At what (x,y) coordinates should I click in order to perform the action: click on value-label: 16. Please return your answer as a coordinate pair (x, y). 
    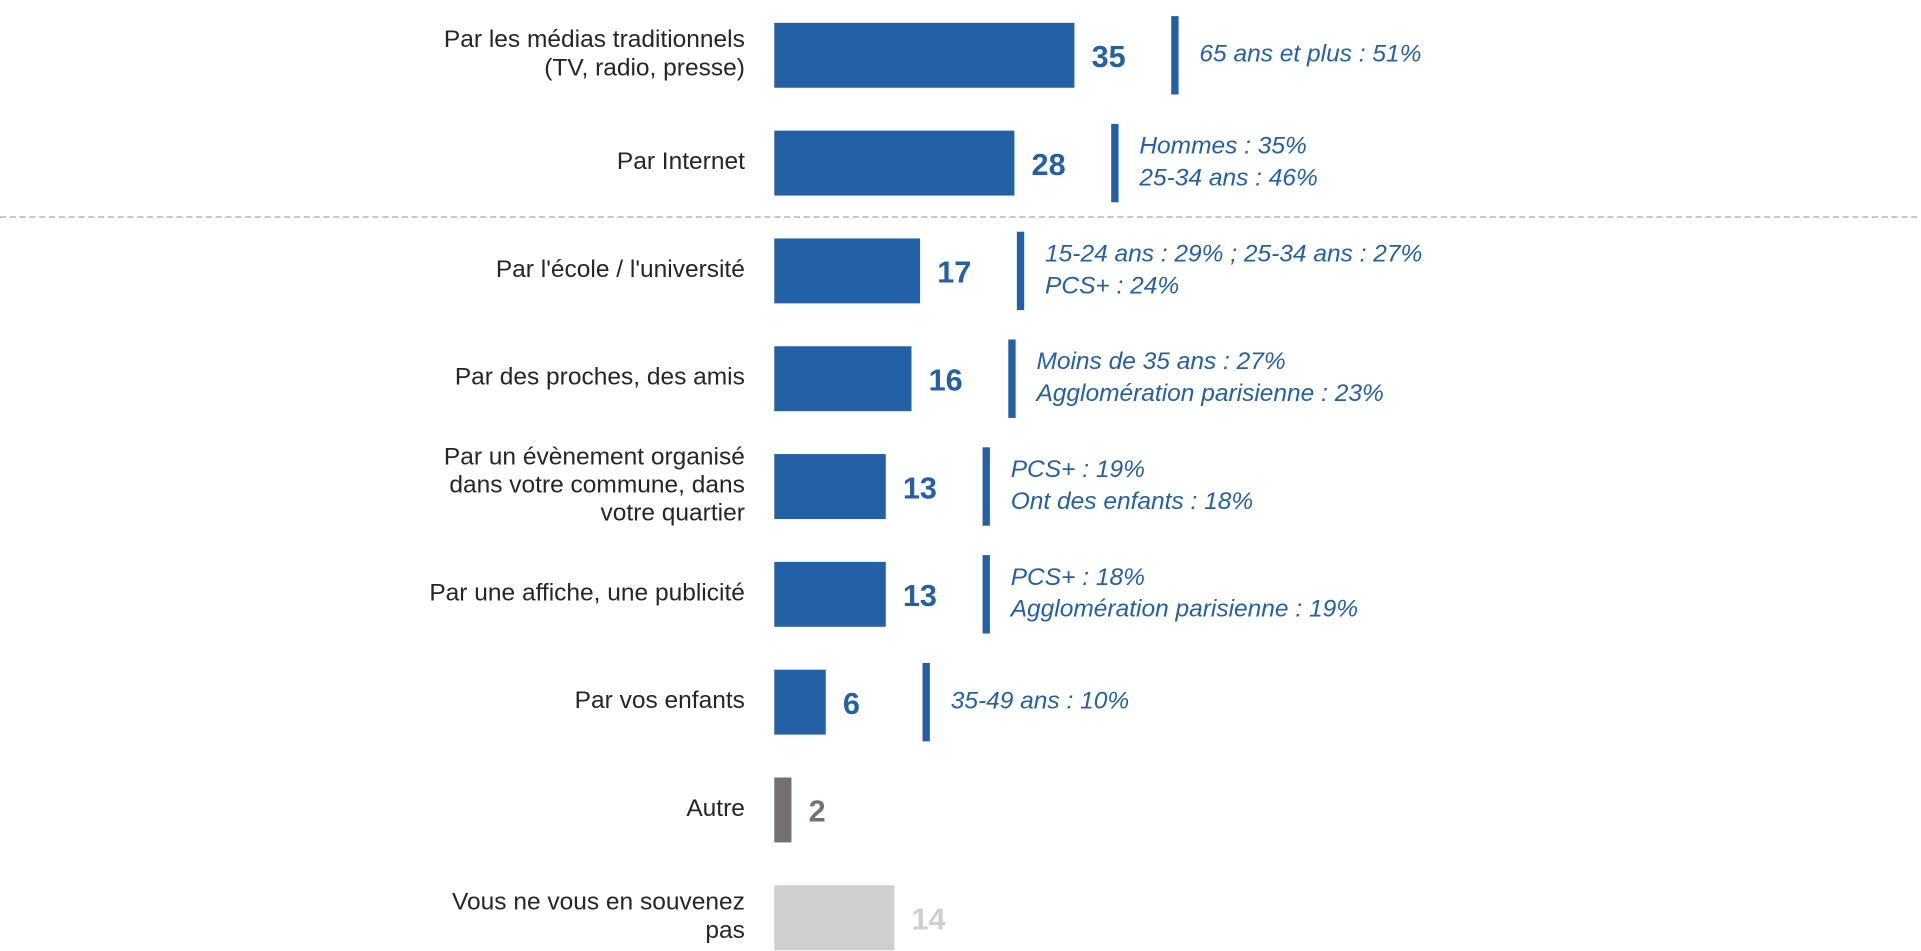
    Looking at the image, I should click on (946, 380).